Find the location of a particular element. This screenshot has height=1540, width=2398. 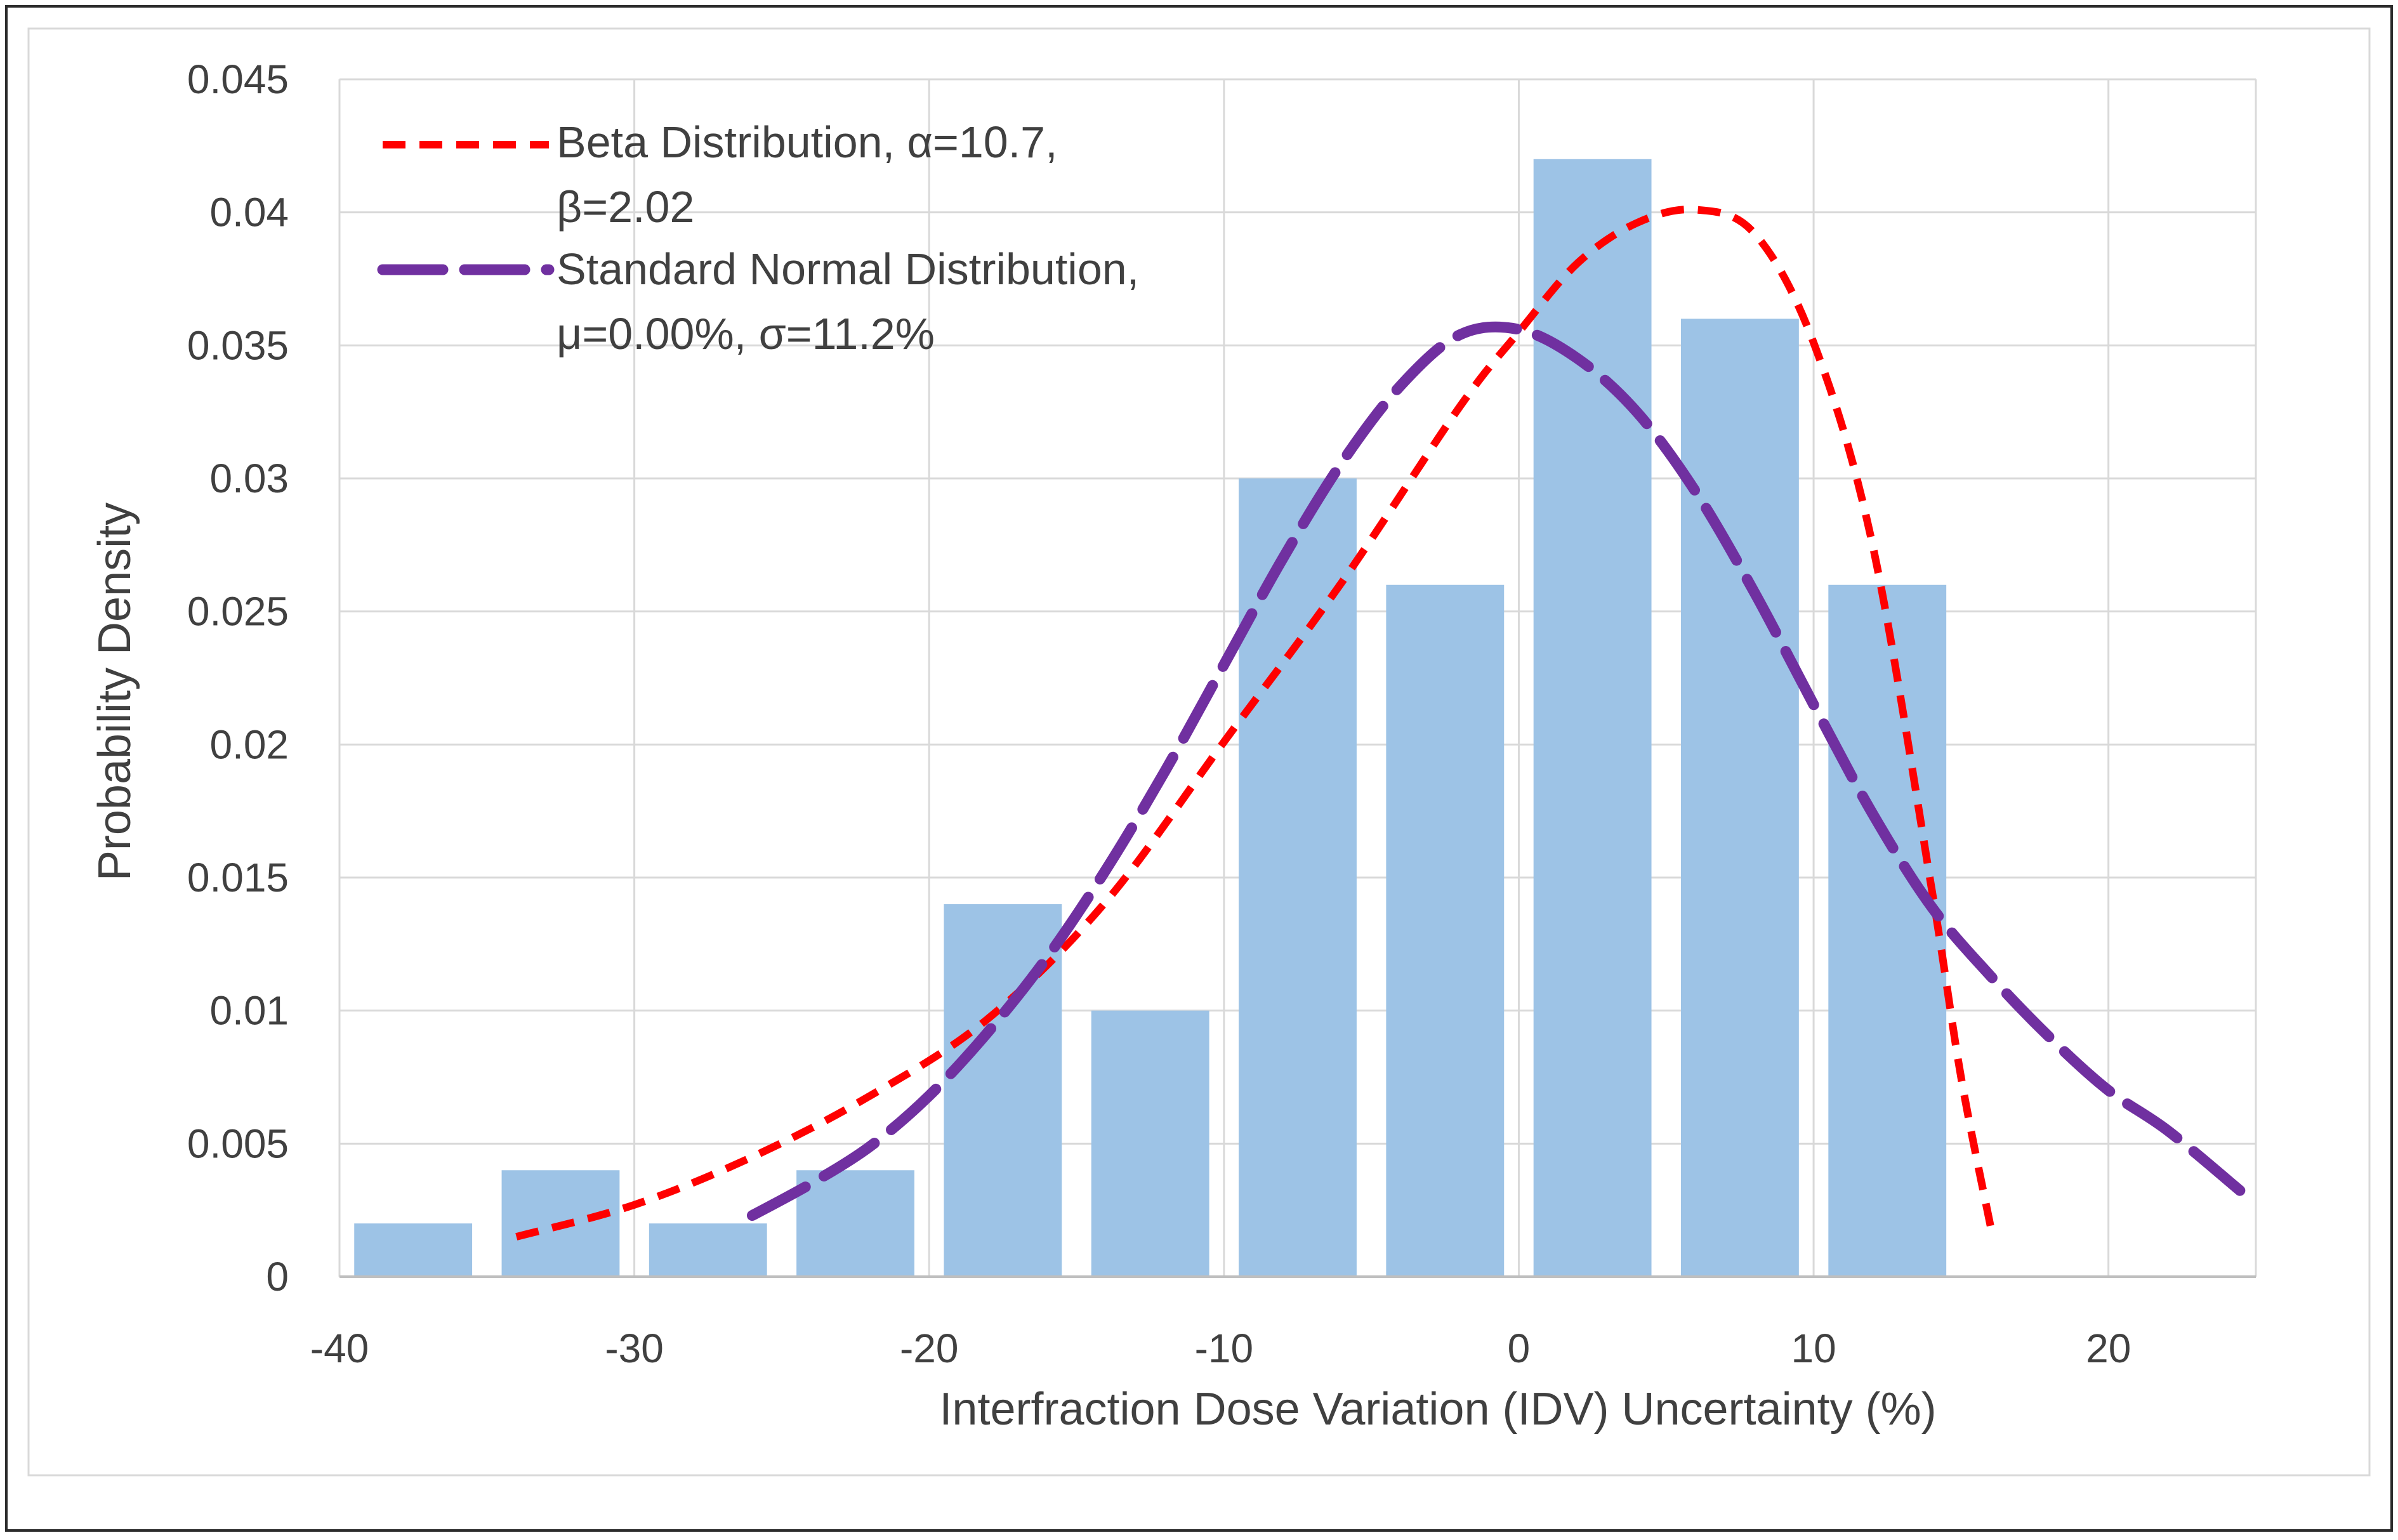

legend-beta-label-line2: β=2.02 is located at coordinates (625, 207).